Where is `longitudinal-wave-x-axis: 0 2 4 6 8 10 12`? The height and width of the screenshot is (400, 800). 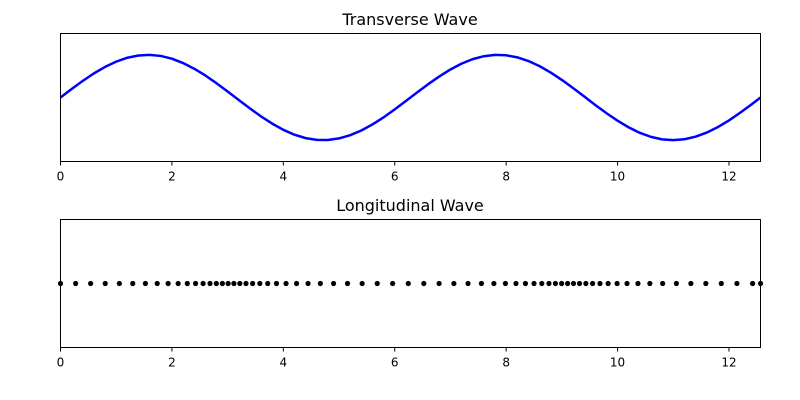
longitudinal-wave-x-axis: 0 2 4 6 8 10 12 is located at coordinates (397, 358).